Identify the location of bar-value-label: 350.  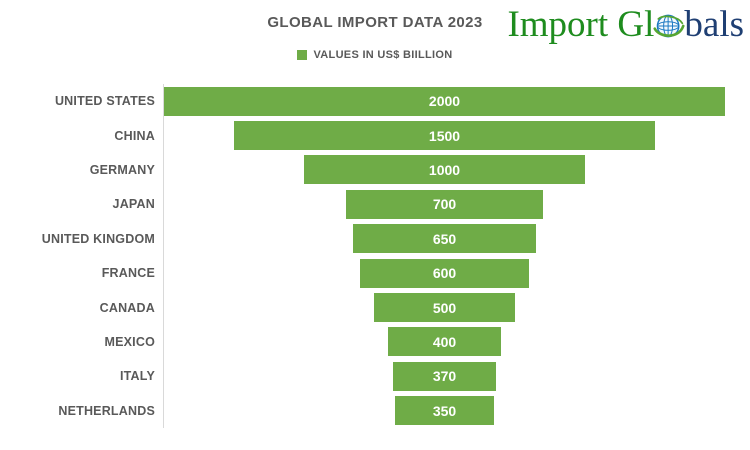
(444, 410).